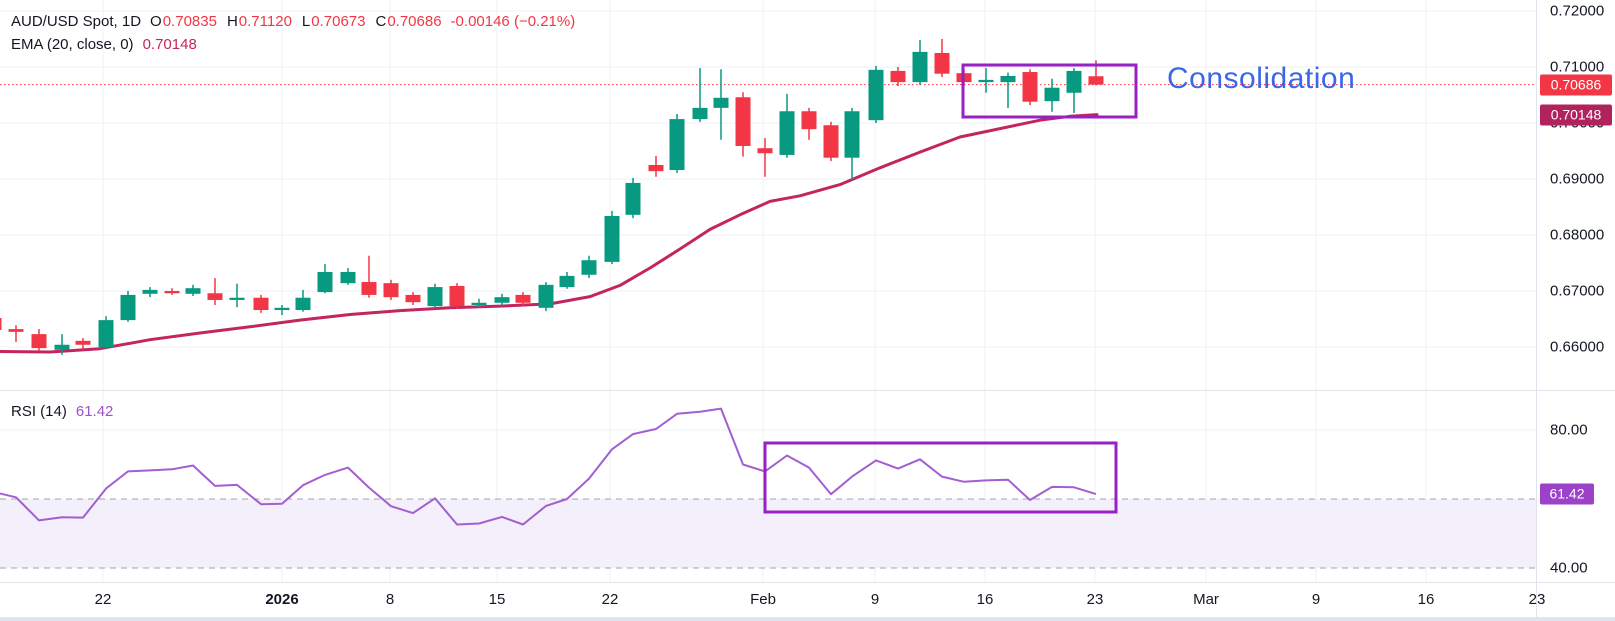  Describe the element at coordinates (497, 599) in the screenshot. I see `time-axis-label: 15` at that location.